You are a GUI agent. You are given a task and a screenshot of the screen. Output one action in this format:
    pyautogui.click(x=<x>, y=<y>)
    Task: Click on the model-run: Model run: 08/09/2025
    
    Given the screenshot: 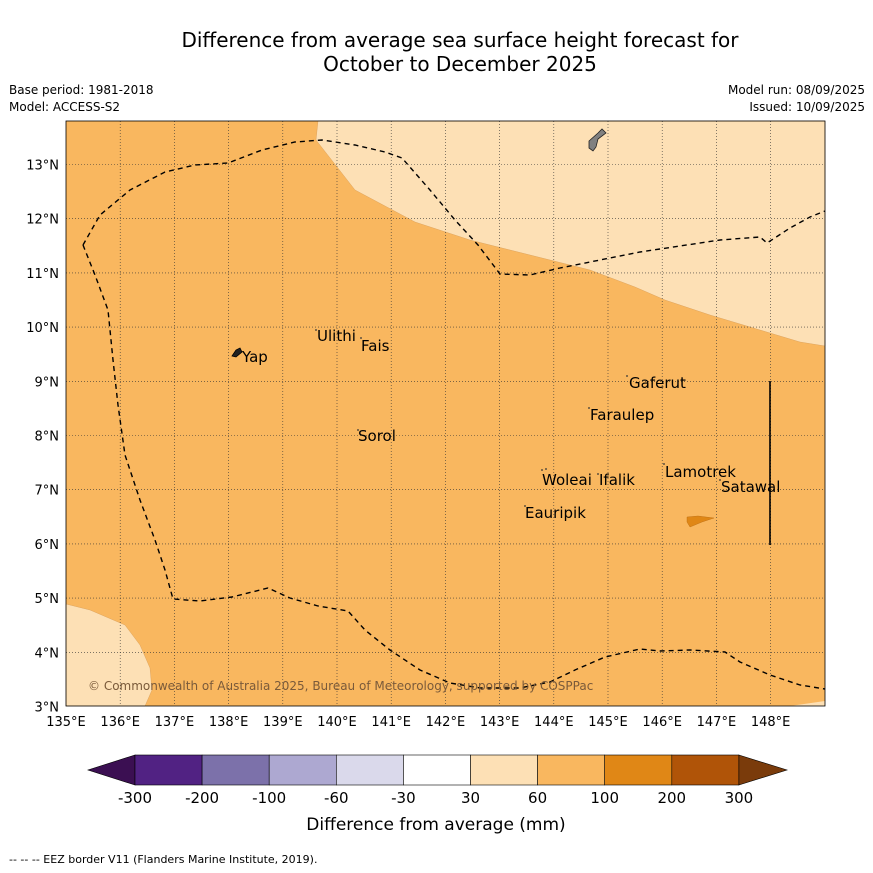 What is the action you would take?
    pyautogui.click(x=796, y=90)
    